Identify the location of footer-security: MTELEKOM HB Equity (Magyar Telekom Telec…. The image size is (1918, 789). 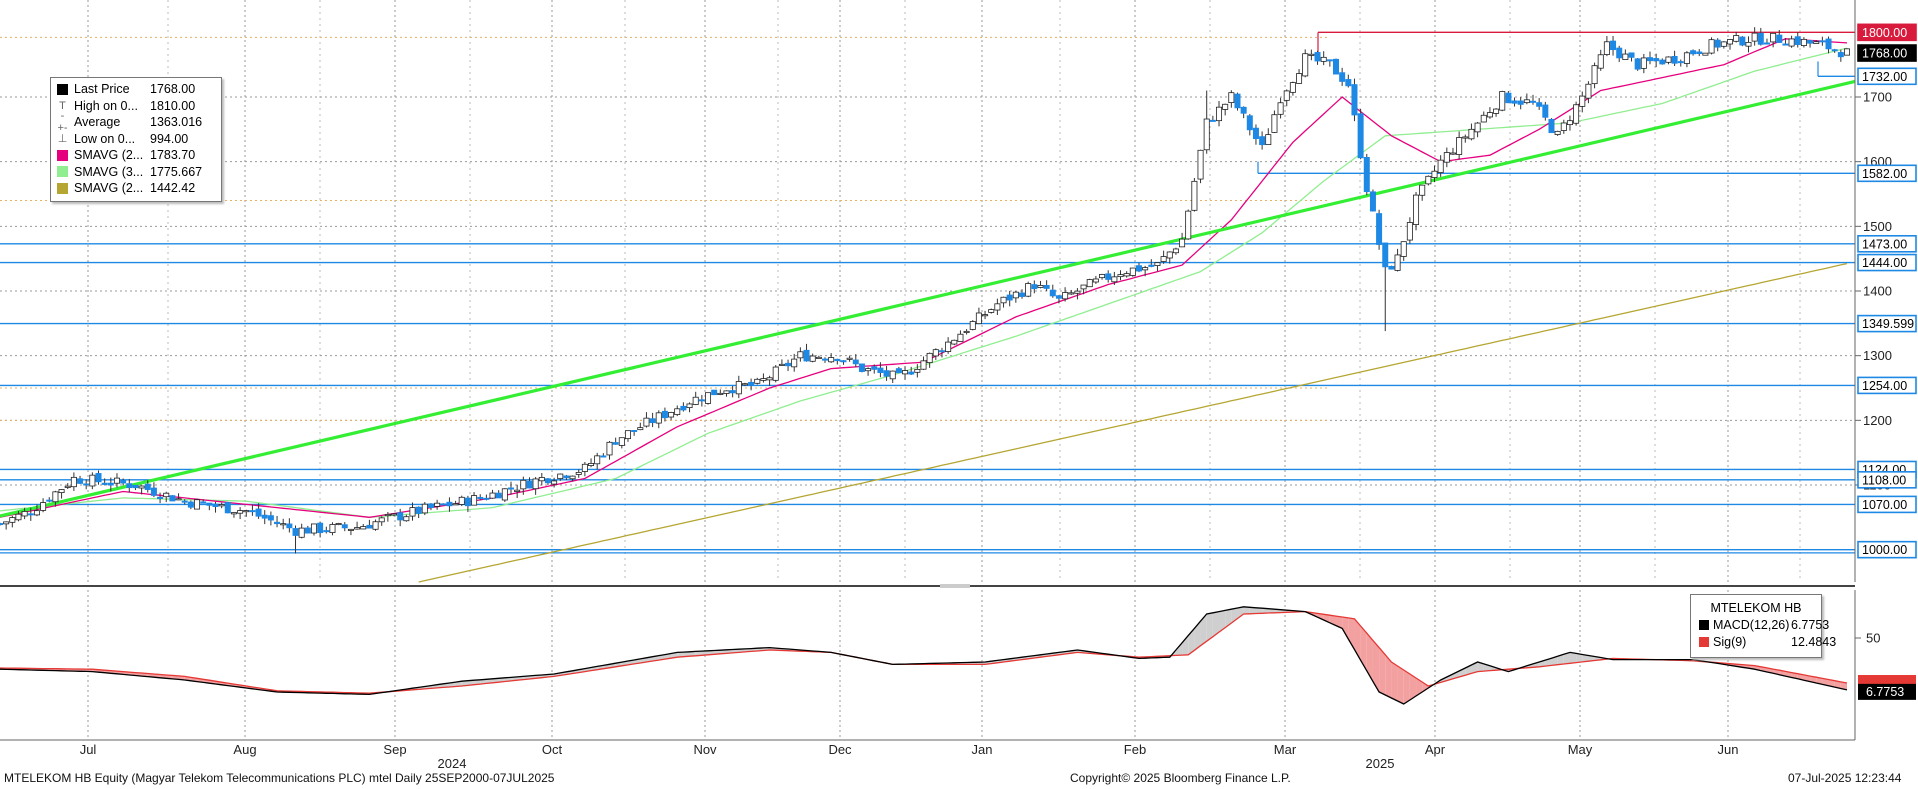
(279, 778).